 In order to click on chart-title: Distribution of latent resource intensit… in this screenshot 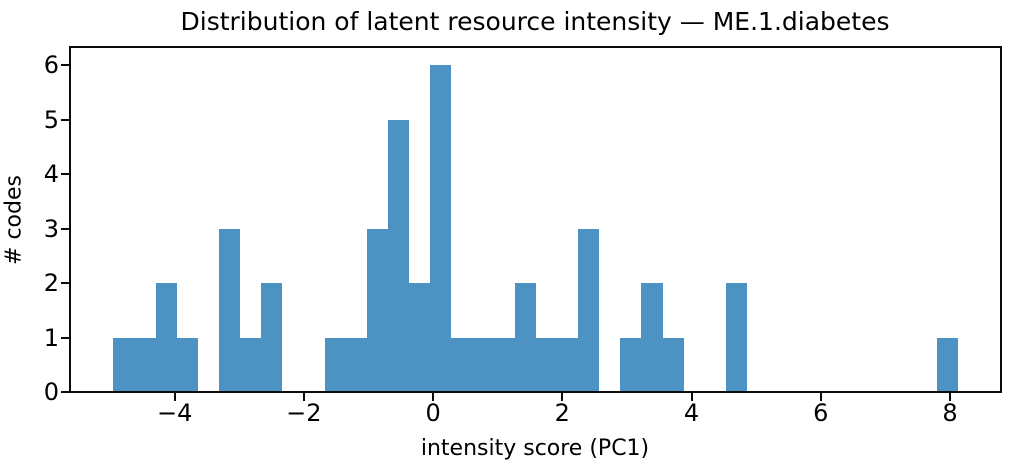, I will do `click(535, 21)`.